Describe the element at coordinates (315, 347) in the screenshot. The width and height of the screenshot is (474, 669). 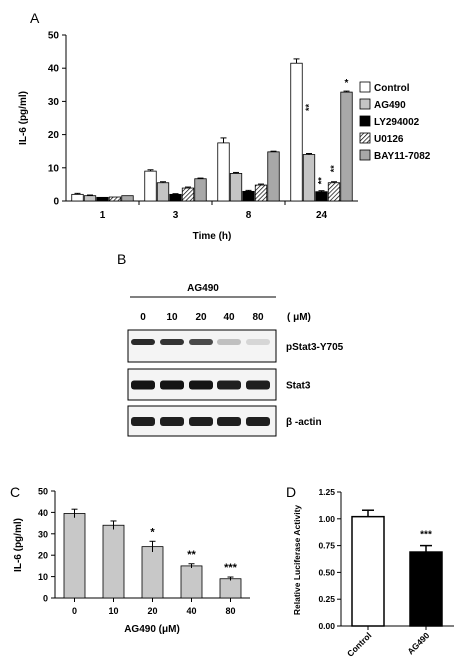
I see `blot-row-label: pStat3-Y705` at that location.